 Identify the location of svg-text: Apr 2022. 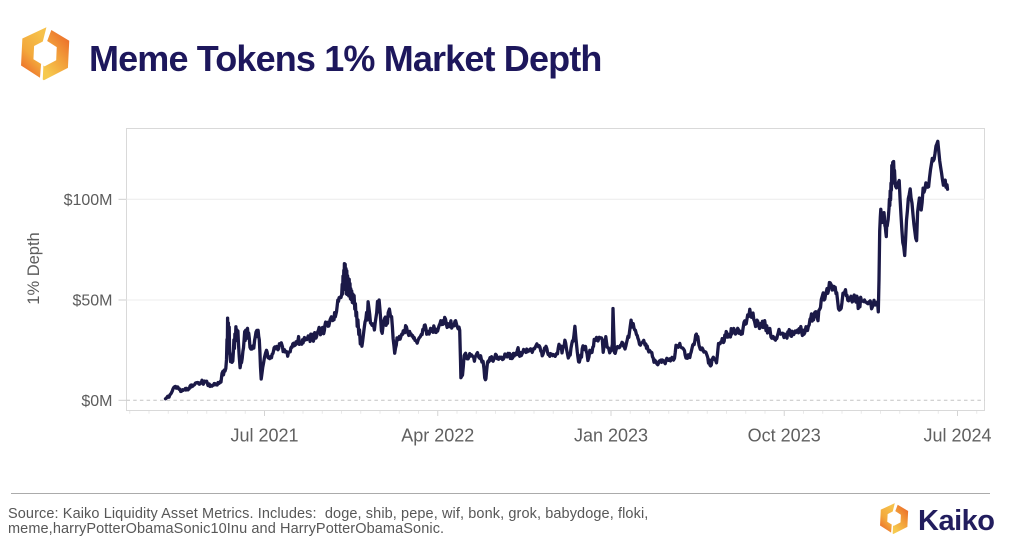
(437, 436).